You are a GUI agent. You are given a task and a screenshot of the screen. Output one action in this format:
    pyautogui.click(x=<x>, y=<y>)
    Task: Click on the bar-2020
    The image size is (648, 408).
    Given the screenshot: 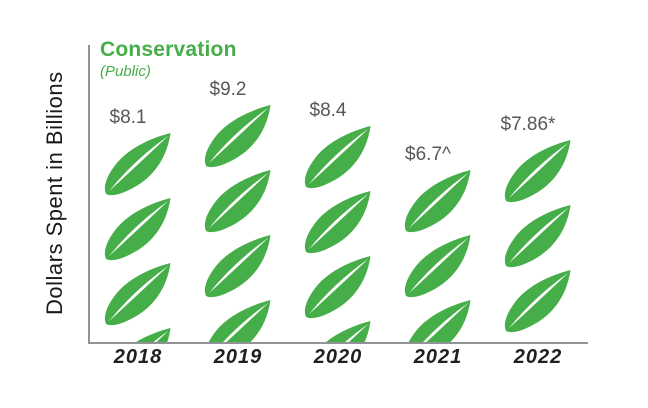 What is the action you would take?
    pyautogui.click(x=338, y=233)
    